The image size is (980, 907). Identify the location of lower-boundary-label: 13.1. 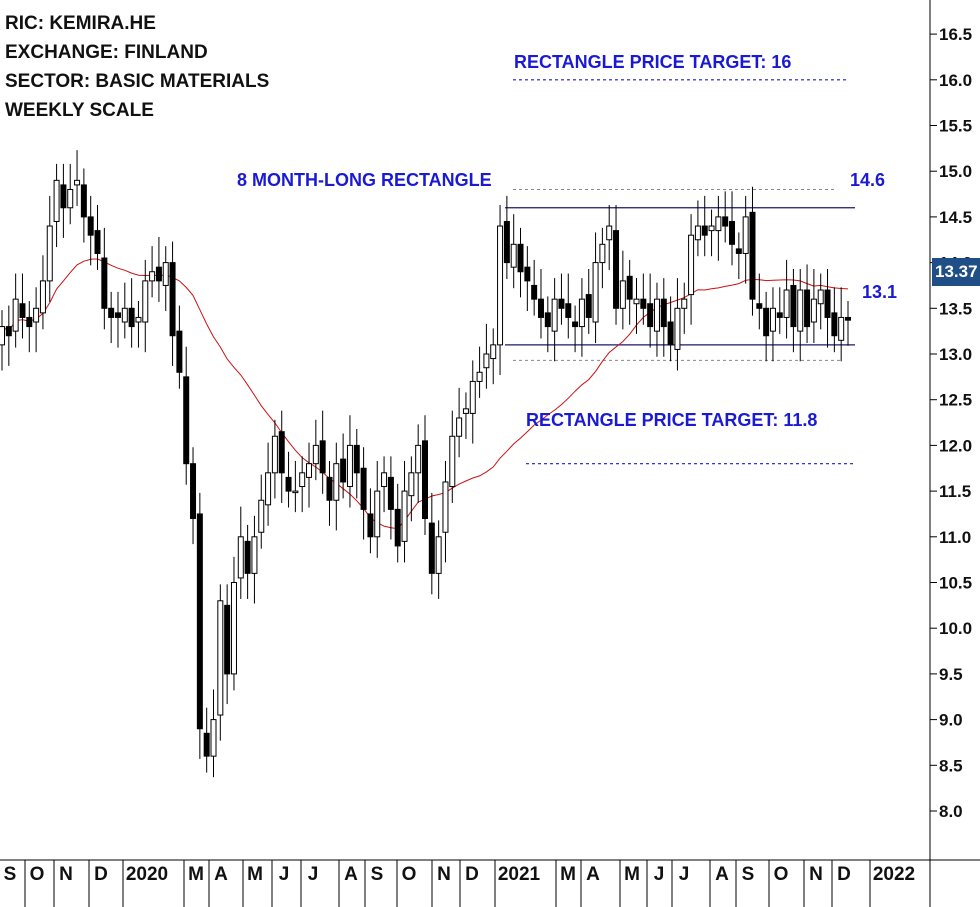
(880, 292).